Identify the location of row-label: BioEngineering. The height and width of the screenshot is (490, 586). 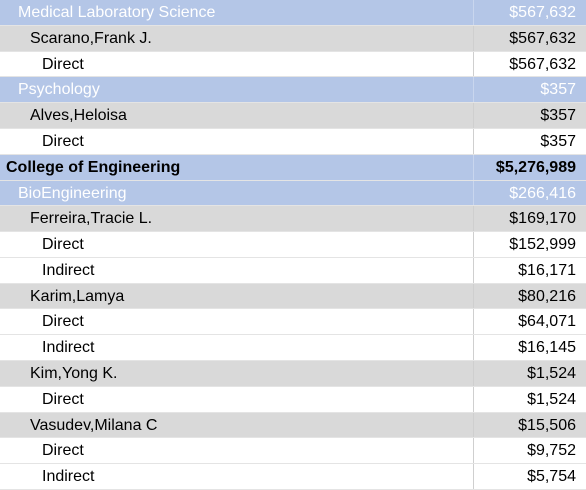
(237, 193).